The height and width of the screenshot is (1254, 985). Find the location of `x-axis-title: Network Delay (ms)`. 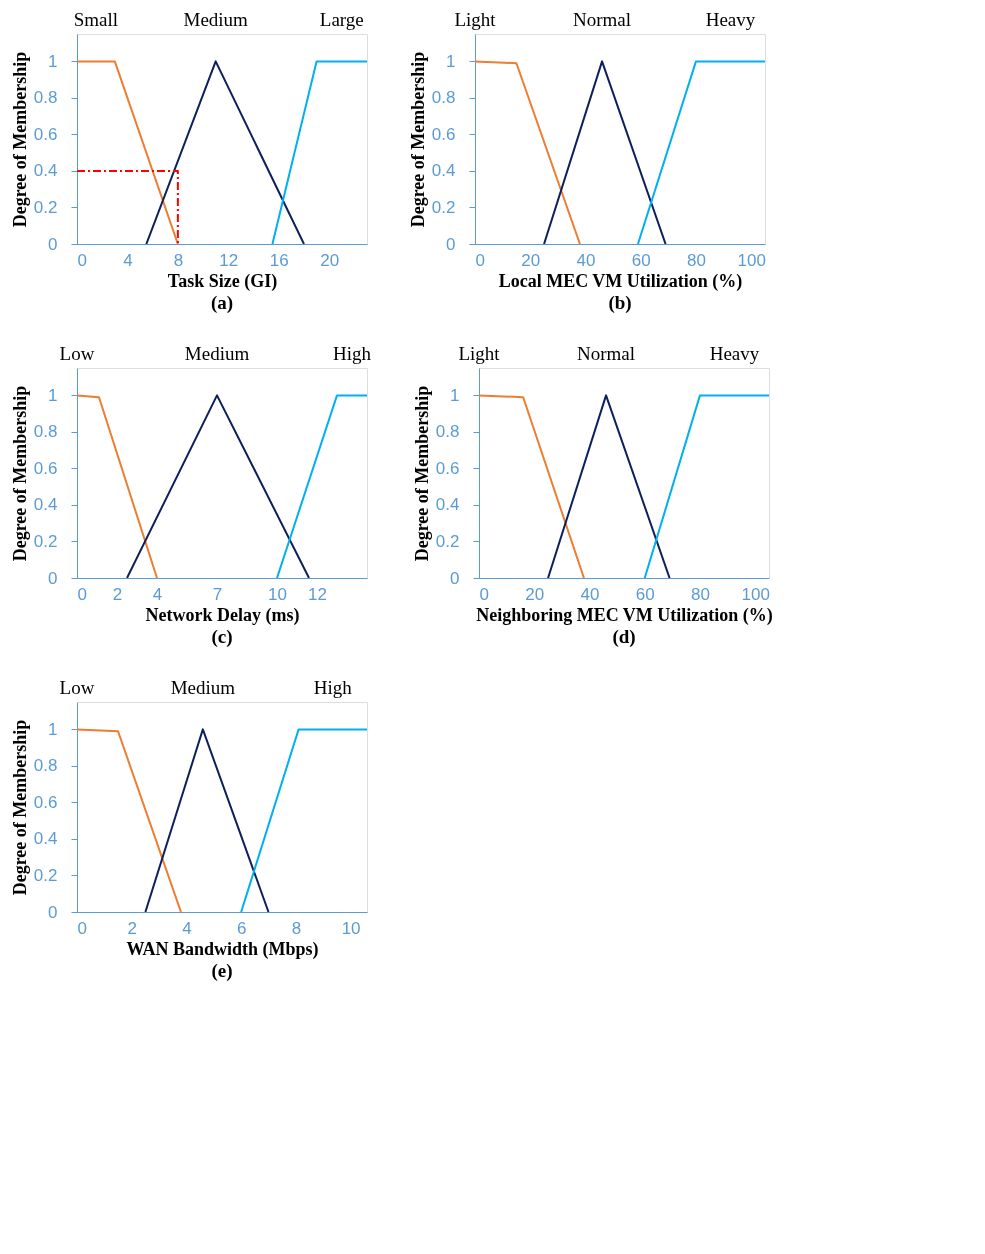

x-axis-title: Network Delay (ms) is located at coordinates (222, 615).